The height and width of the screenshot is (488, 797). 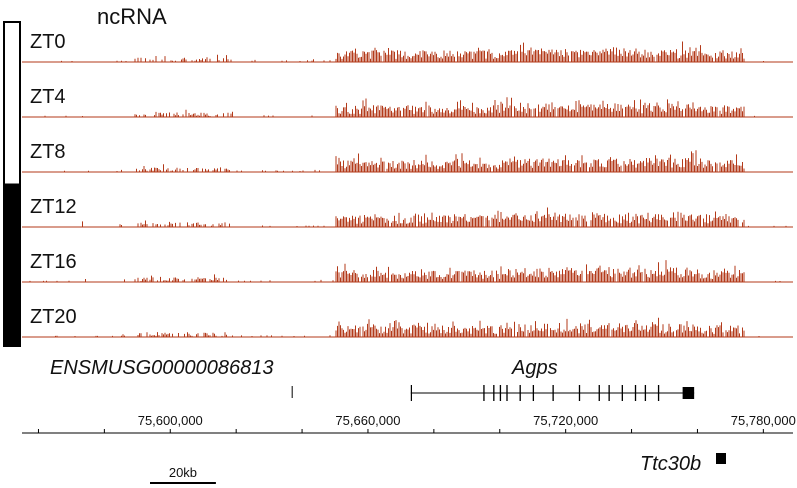 I want to click on track-label: ZT8, so click(x=48, y=152).